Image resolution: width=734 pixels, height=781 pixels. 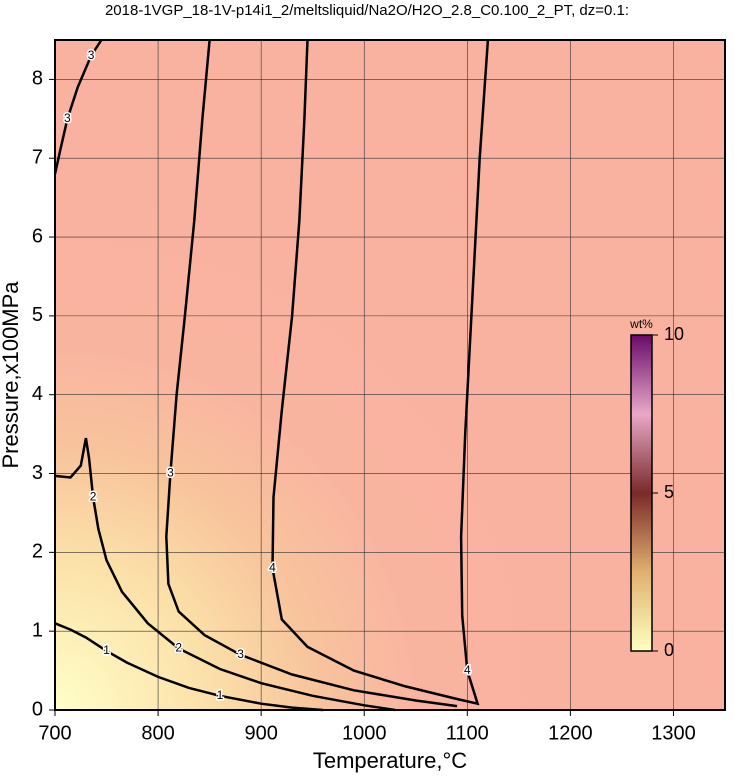 What do you see at coordinates (570, 733) in the screenshot?
I see `x-tick-label: 1200` at bounding box center [570, 733].